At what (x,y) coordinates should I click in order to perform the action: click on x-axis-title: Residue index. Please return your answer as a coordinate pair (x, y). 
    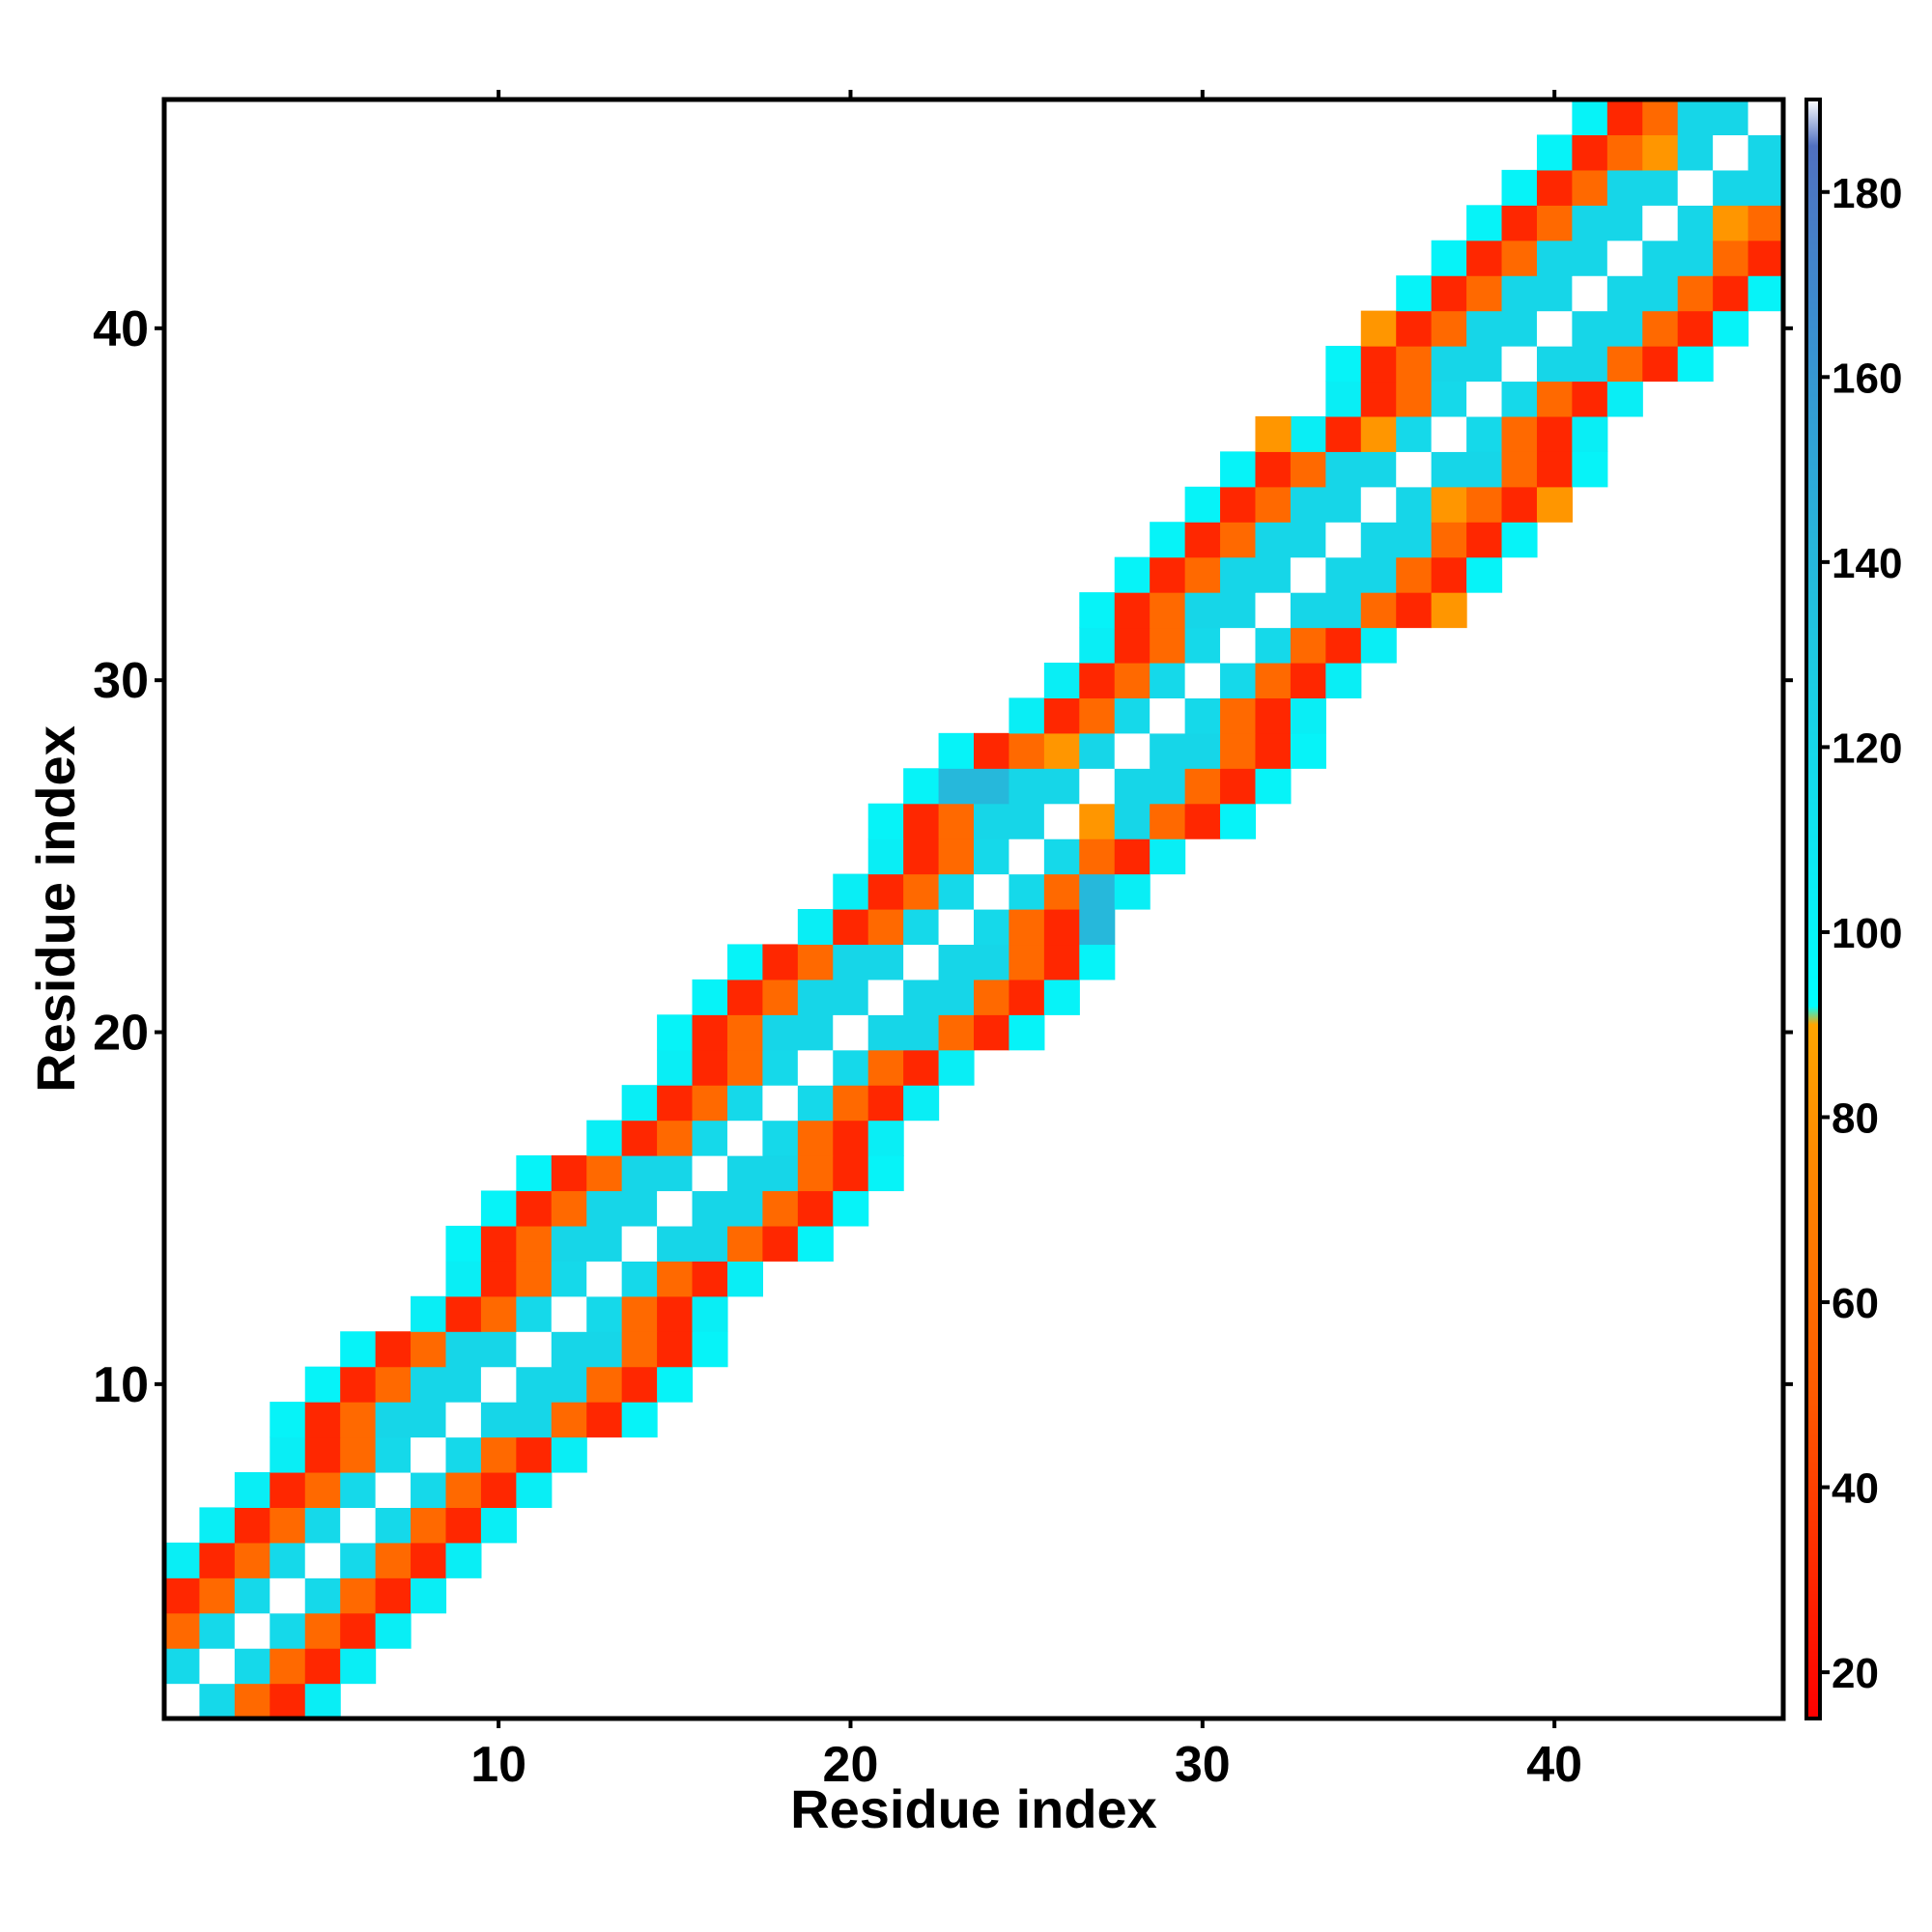
    Looking at the image, I should click on (973, 1808).